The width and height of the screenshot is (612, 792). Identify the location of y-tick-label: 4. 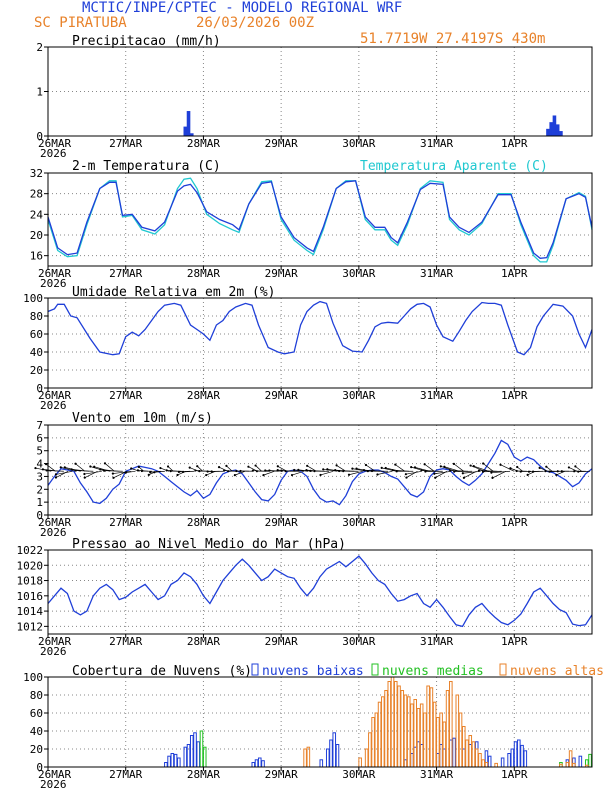
(39, 464).